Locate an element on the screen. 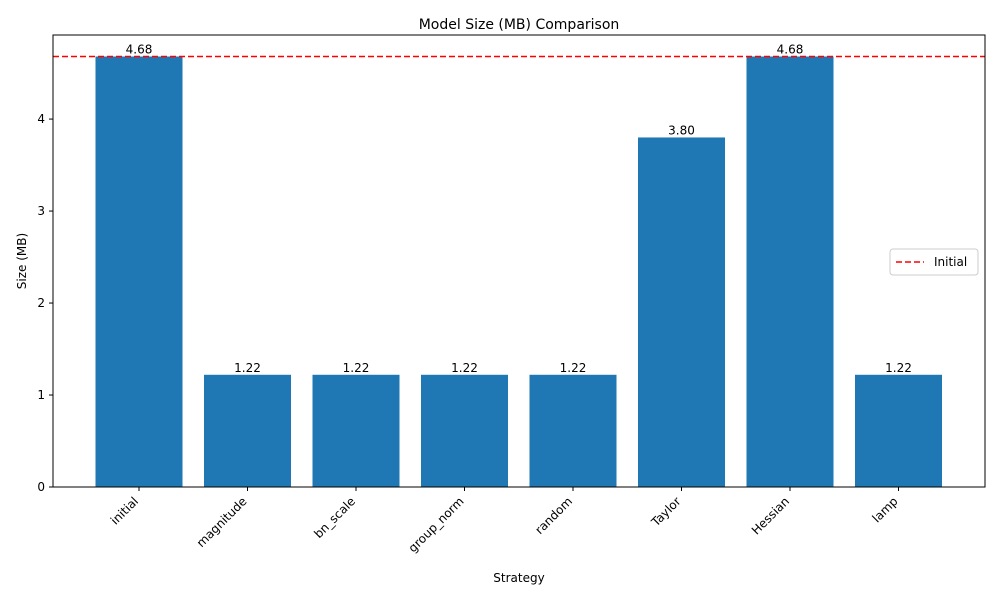 This screenshot has width=1000, height=600. y-tick-label-2: 2 is located at coordinates (41, 303).